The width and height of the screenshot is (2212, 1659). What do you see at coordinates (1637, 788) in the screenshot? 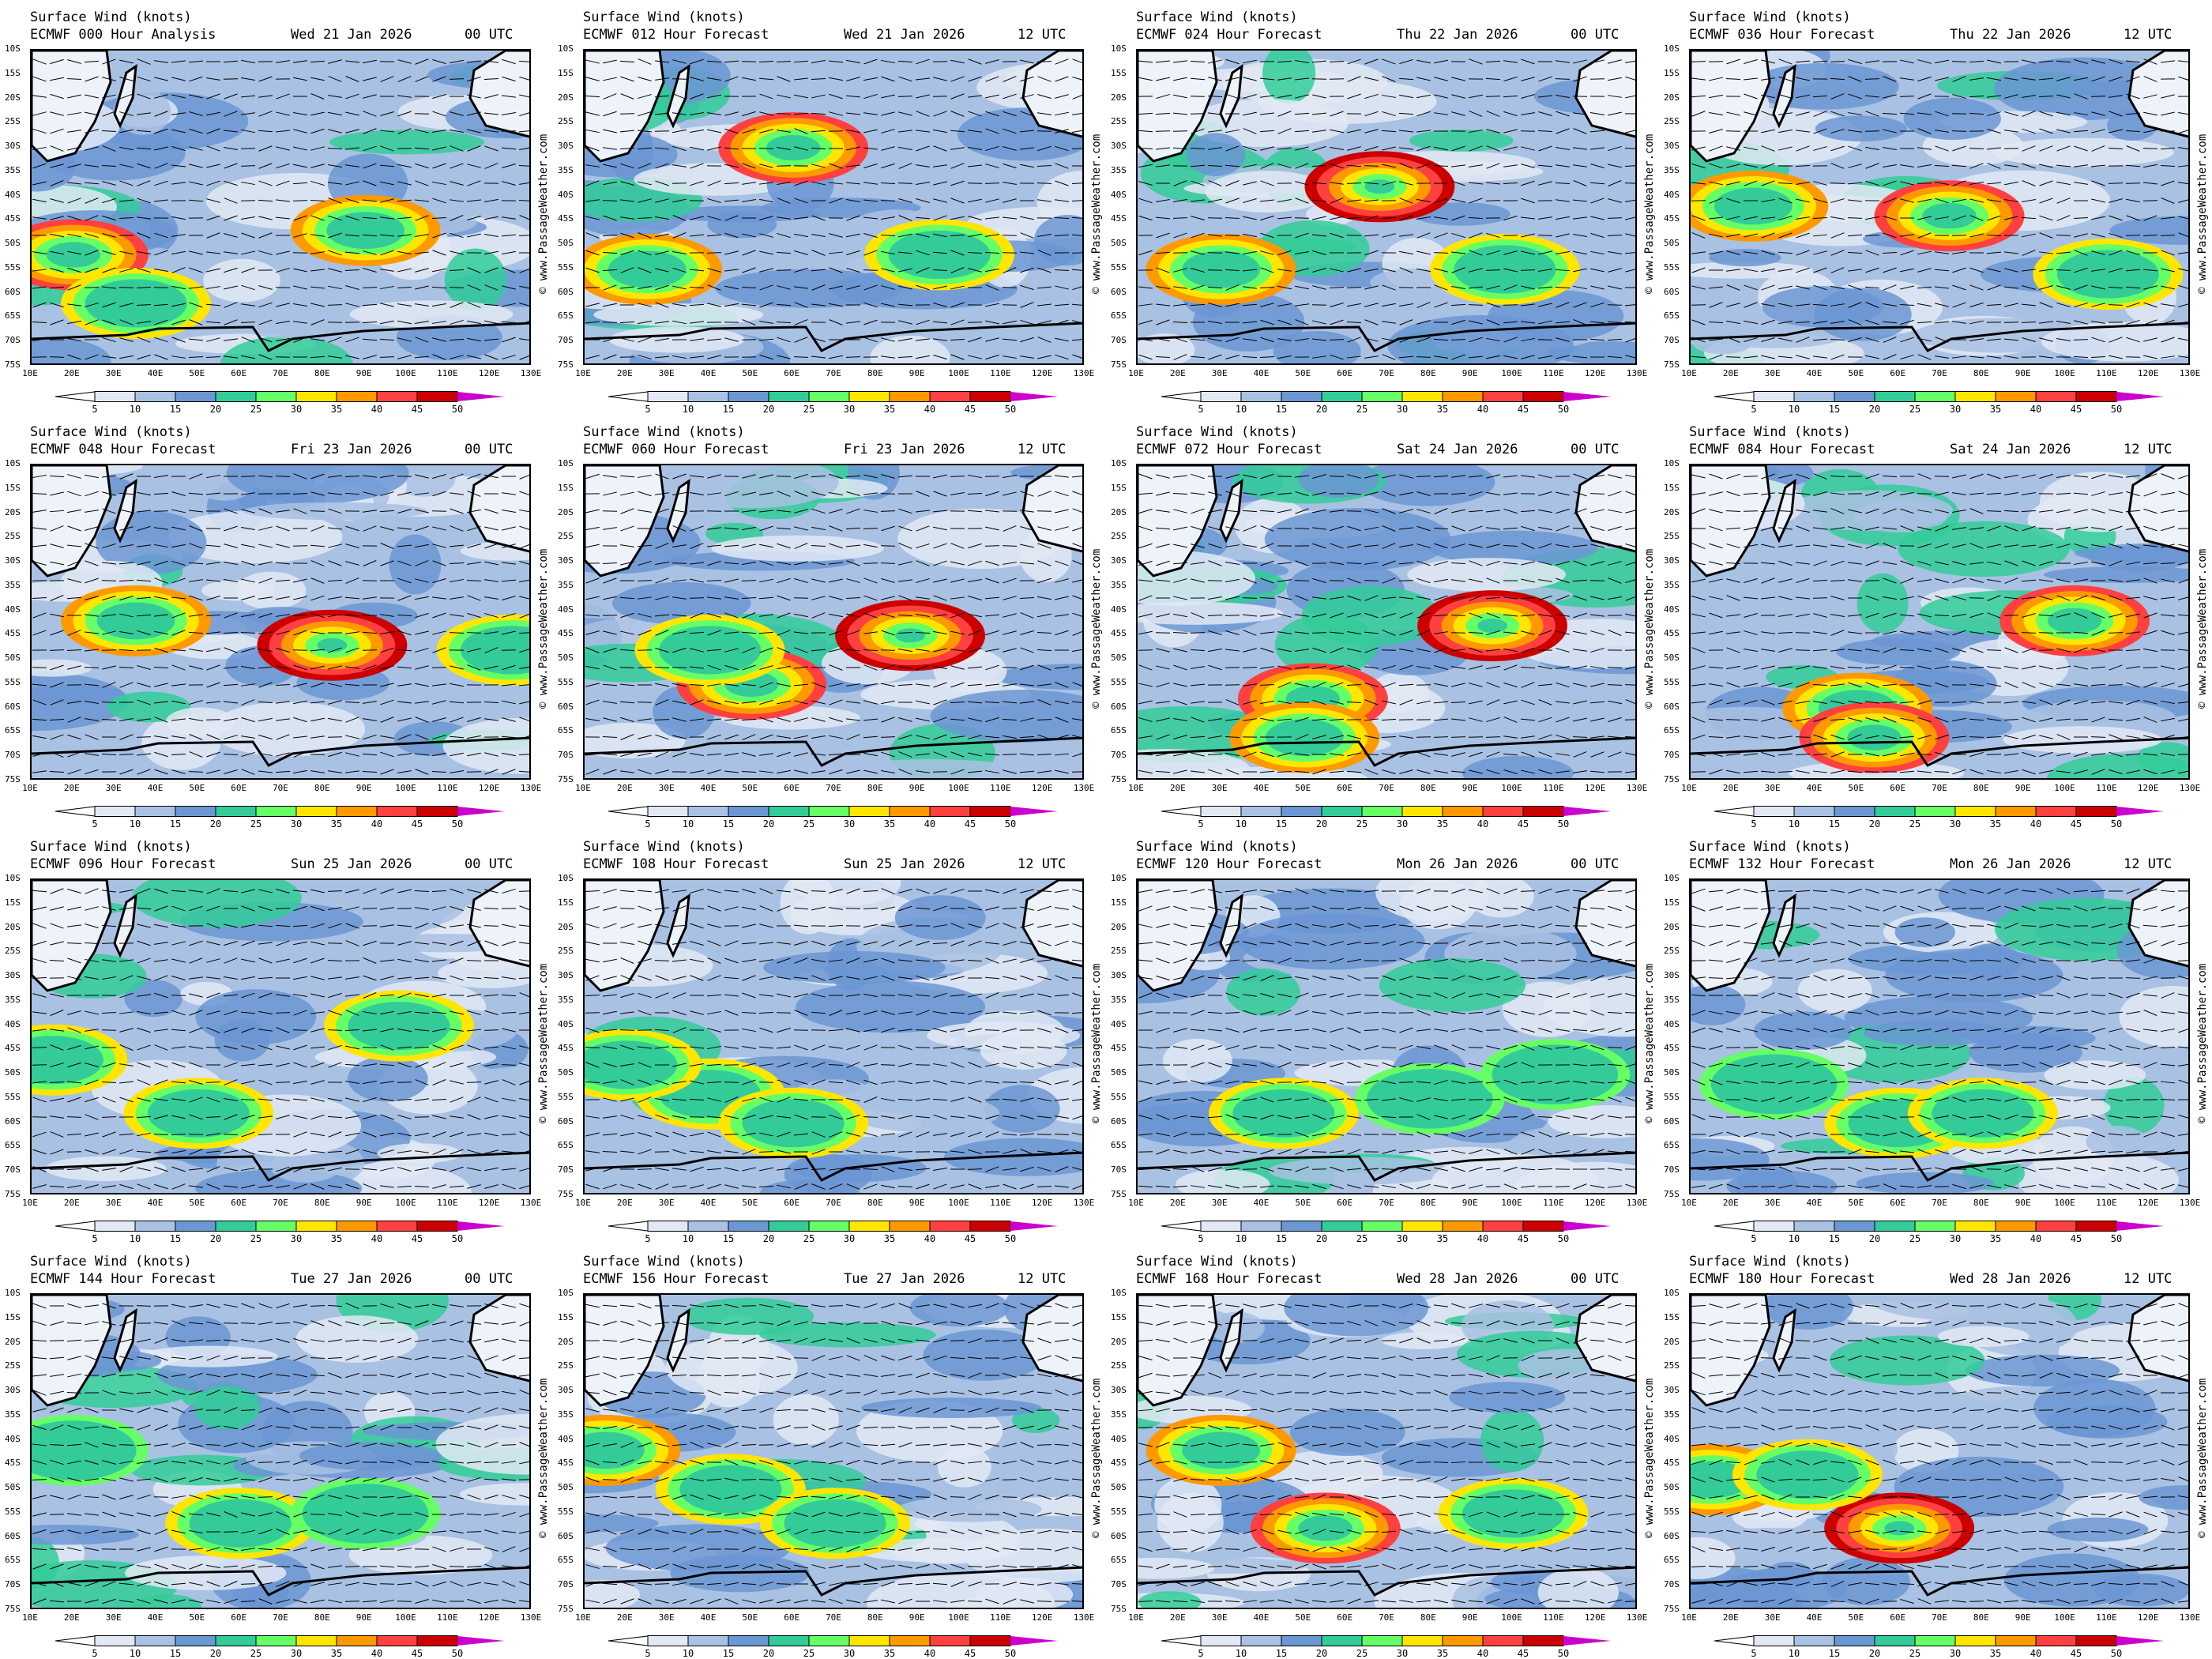
I see `lon-tick-label: 130E` at bounding box center [1637, 788].